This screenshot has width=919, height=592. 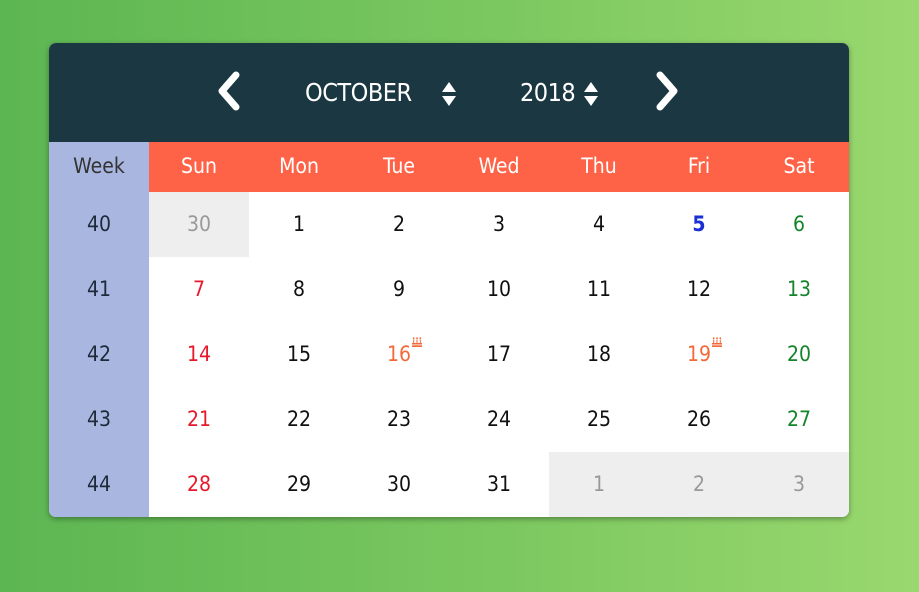 What do you see at coordinates (499, 167) in the screenshot?
I see `weekday-label-wed: Wed` at bounding box center [499, 167].